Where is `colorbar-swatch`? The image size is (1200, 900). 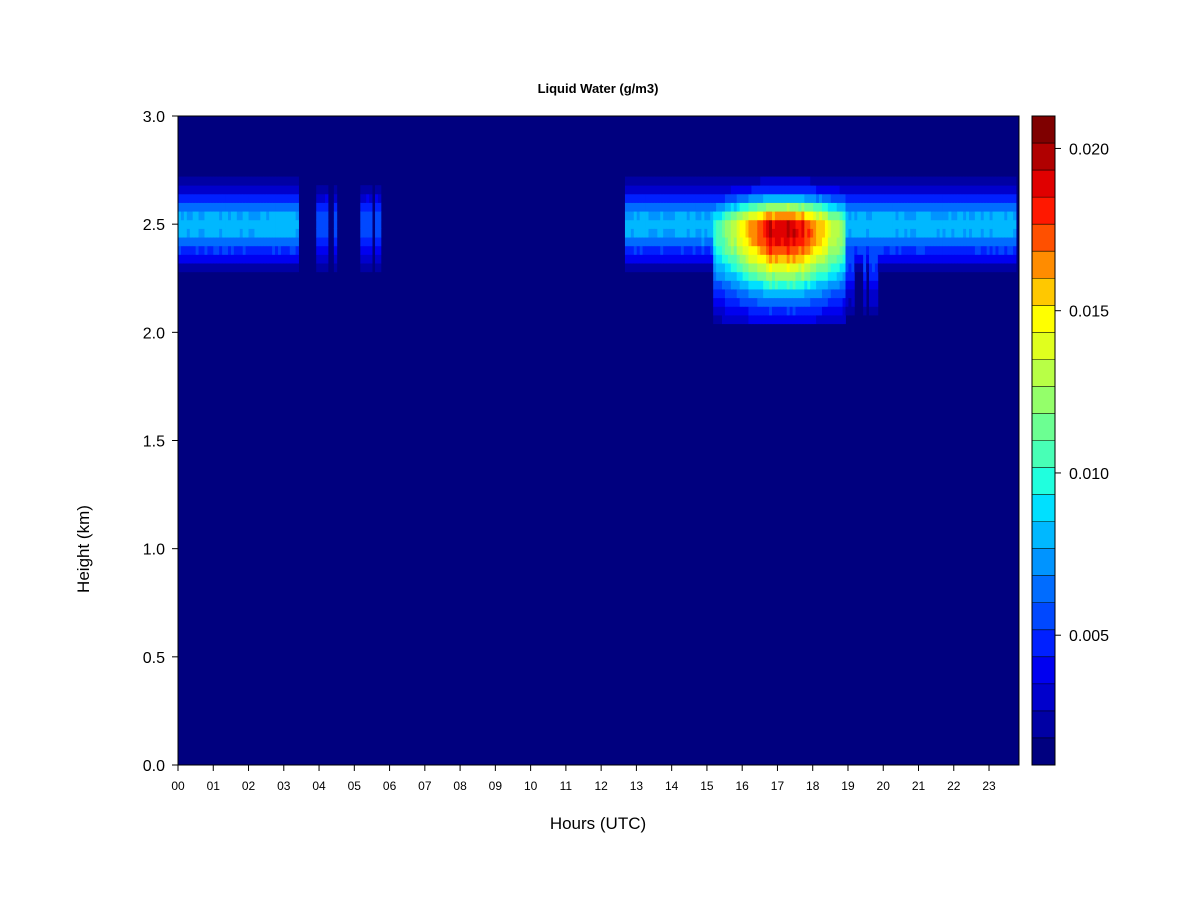
colorbar-swatch is located at coordinates (1043, 508).